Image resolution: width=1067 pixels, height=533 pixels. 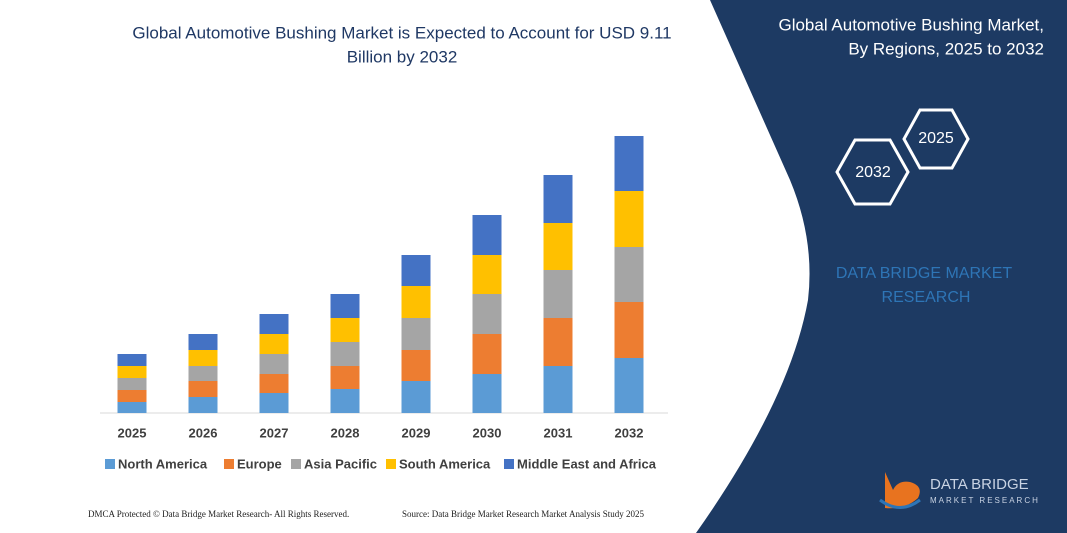 I want to click on legend-label: Asia Pacific, so click(x=340, y=463).